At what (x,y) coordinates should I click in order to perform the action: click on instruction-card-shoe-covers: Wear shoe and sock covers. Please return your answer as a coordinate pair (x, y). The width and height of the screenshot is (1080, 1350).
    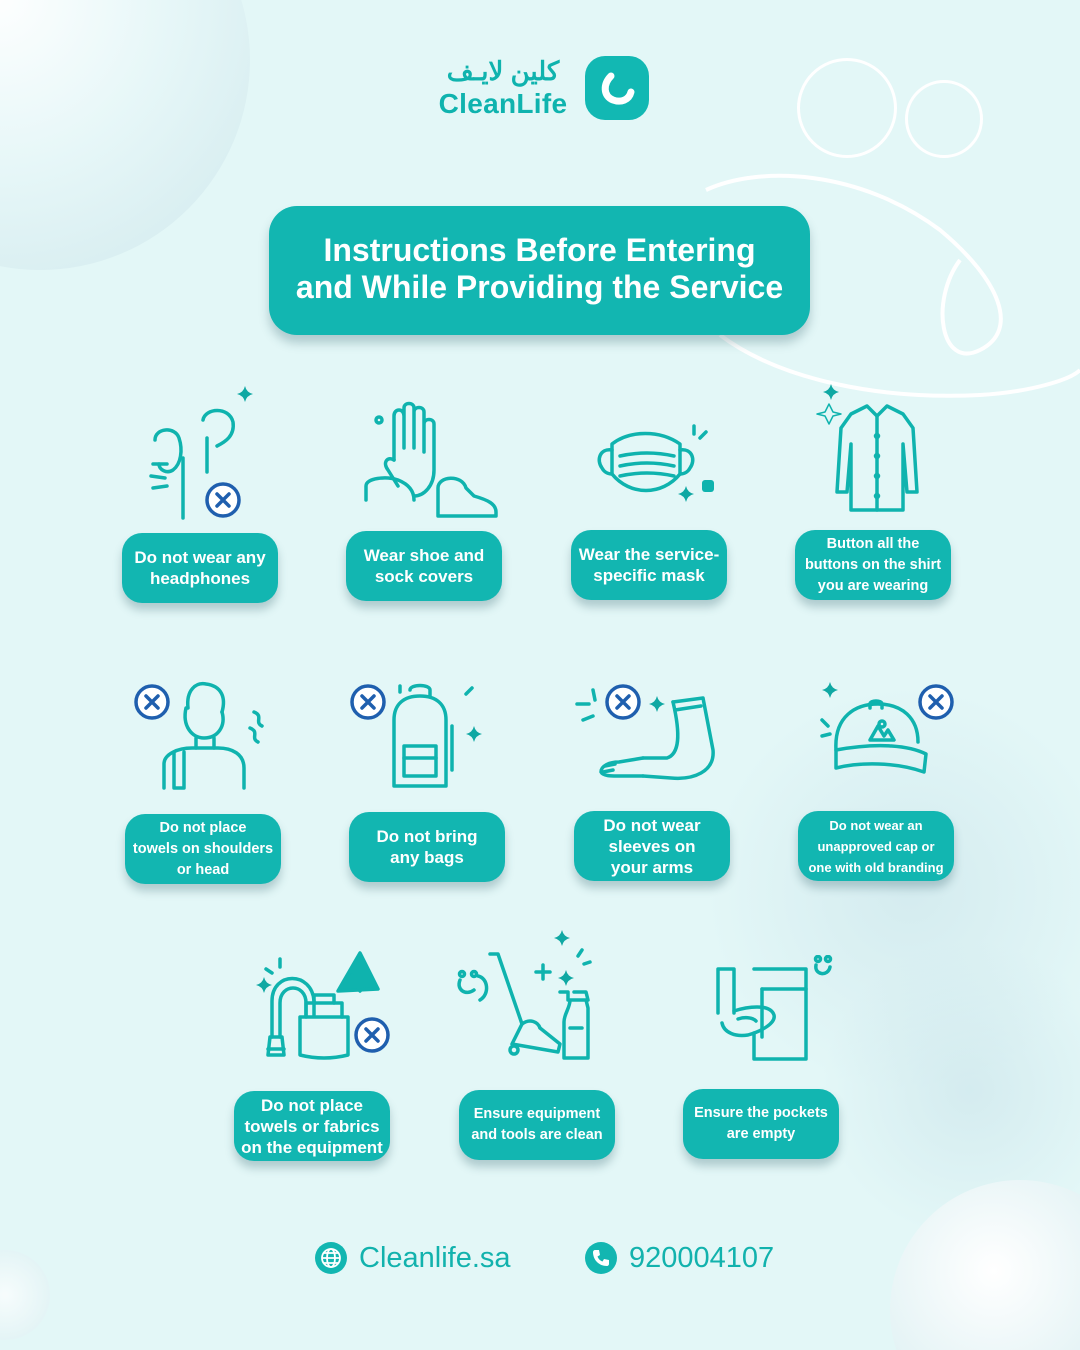
    Looking at the image, I should click on (424, 566).